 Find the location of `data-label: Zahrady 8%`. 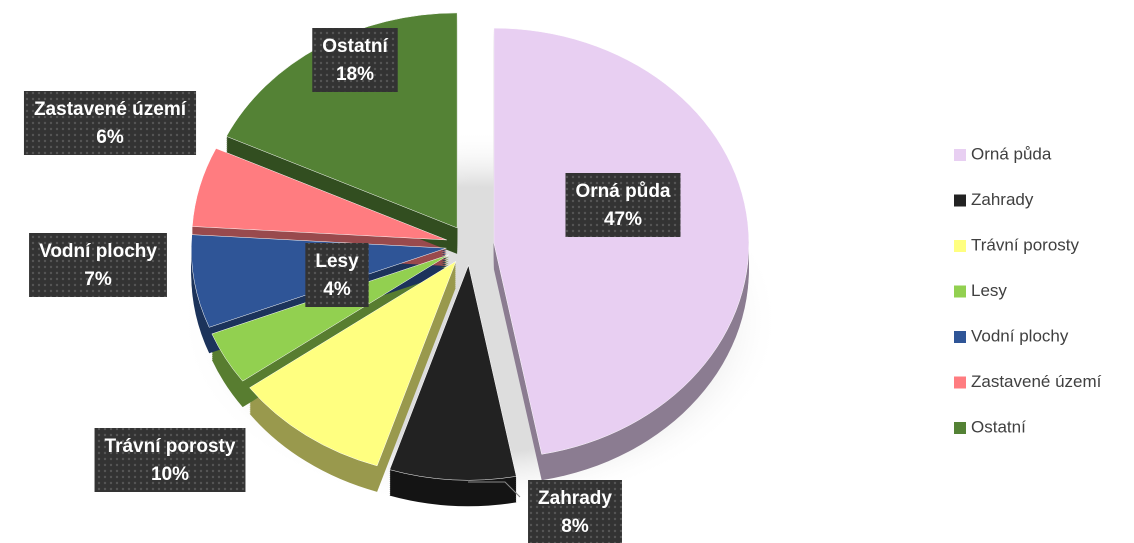

data-label: Zahrady 8% is located at coordinates (575, 511).